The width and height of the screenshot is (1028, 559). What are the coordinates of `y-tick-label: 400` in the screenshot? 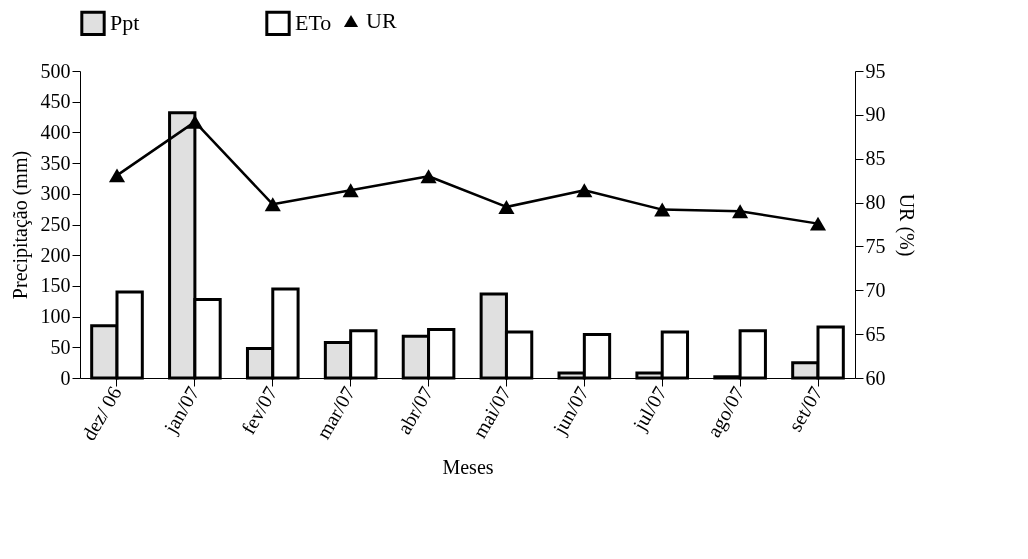 It's located at (55, 131).